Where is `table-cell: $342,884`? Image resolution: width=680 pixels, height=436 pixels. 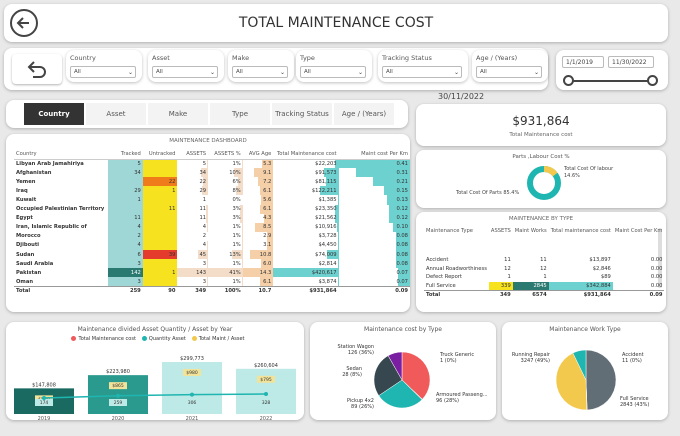
table-cell: $342,884 is located at coordinates (580, 285).